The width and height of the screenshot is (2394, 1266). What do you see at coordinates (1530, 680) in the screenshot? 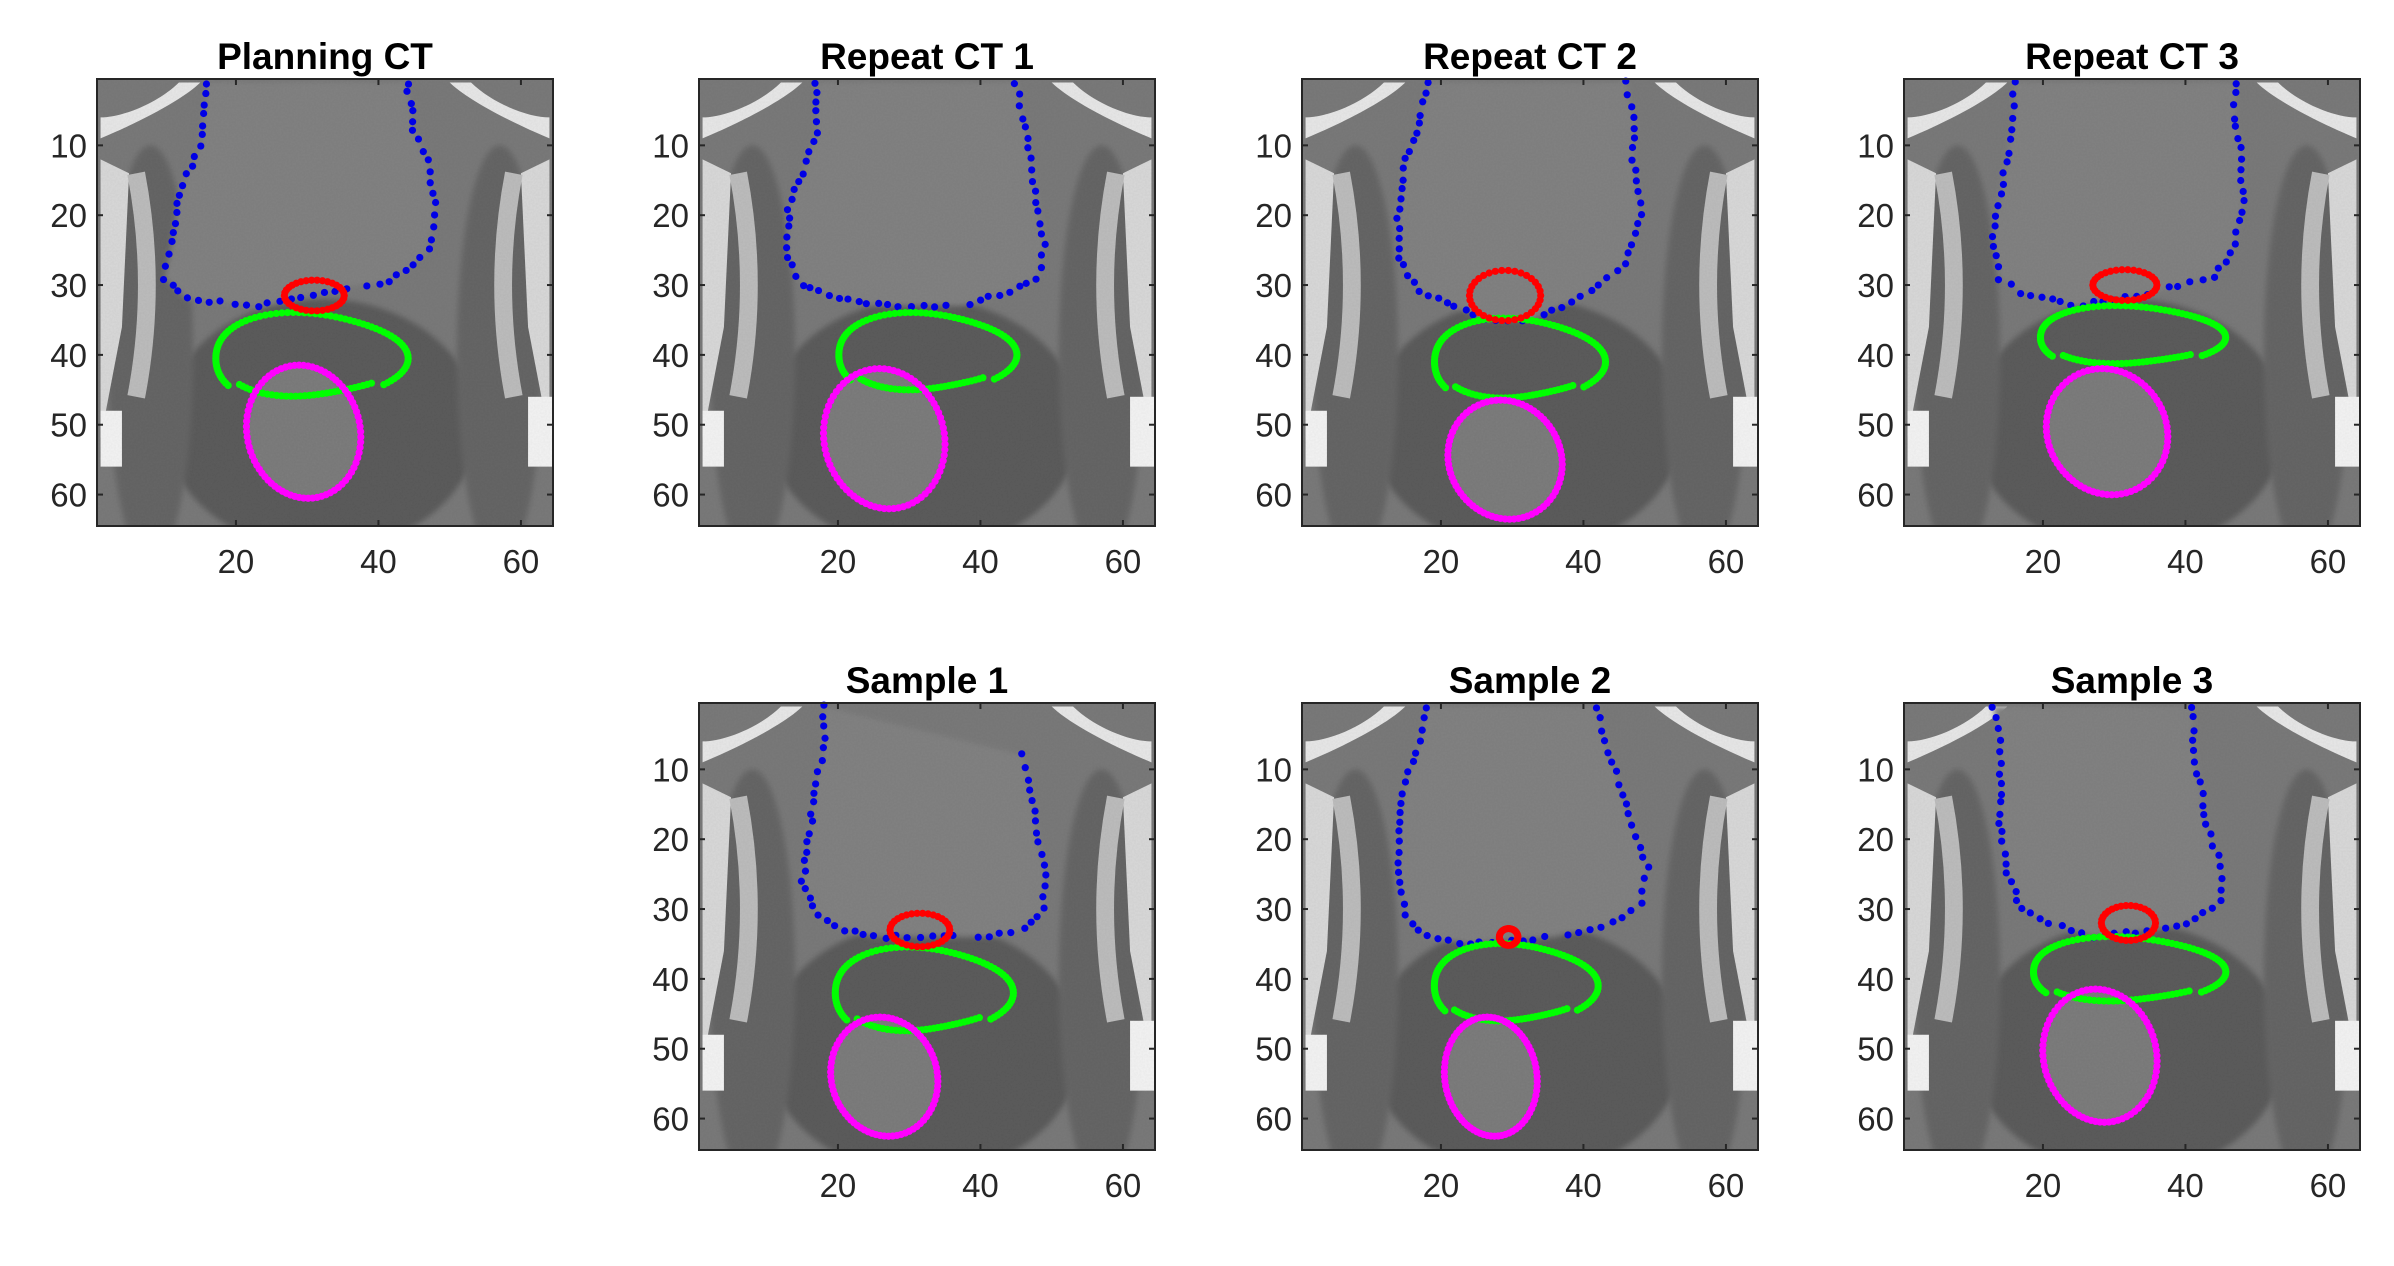
I see `panel-title: Sample 2` at bounding box center [1530, 680].